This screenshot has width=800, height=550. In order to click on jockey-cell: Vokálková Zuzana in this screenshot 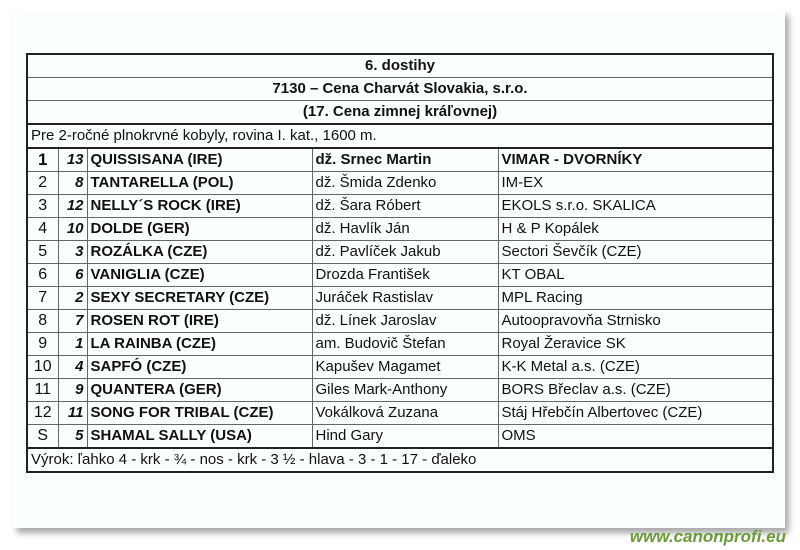, I will do `click(405, 413)`.